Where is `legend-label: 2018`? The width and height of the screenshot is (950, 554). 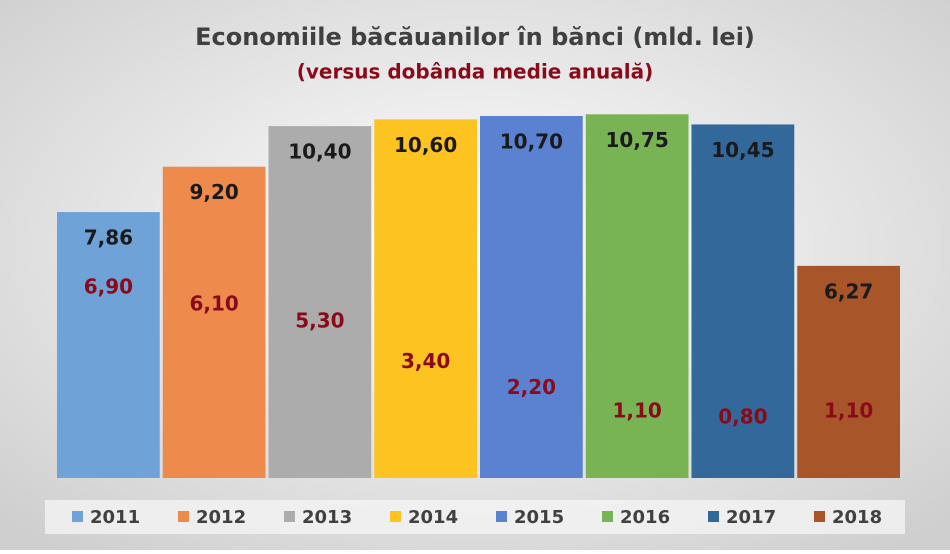
legend-label: 2018 is located at coordinates (857, 517).